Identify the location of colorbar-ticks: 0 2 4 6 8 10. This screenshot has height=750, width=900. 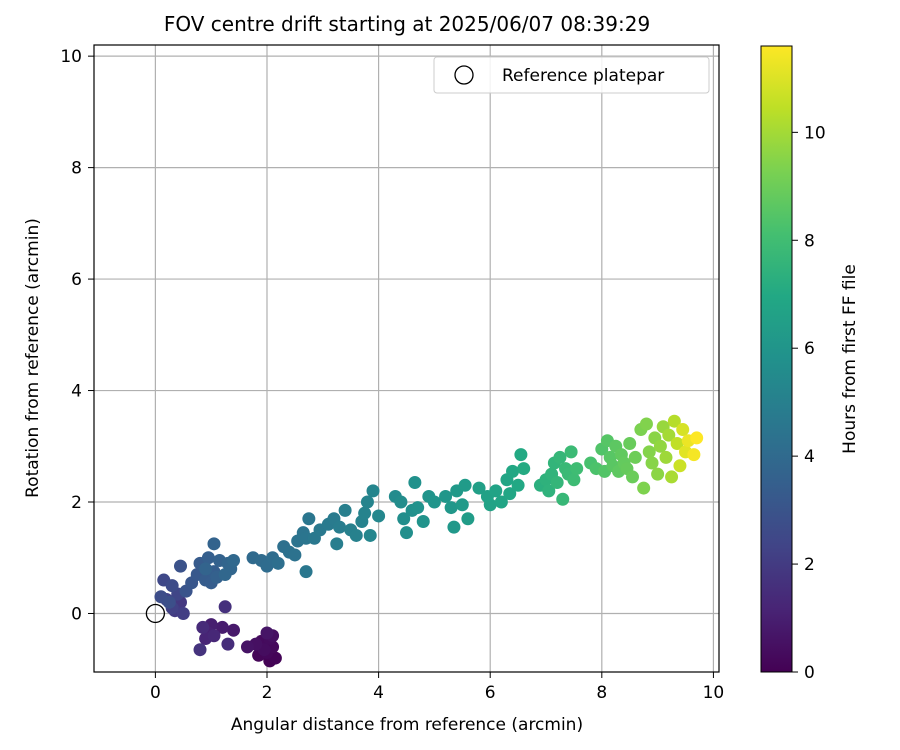
(809, 403).